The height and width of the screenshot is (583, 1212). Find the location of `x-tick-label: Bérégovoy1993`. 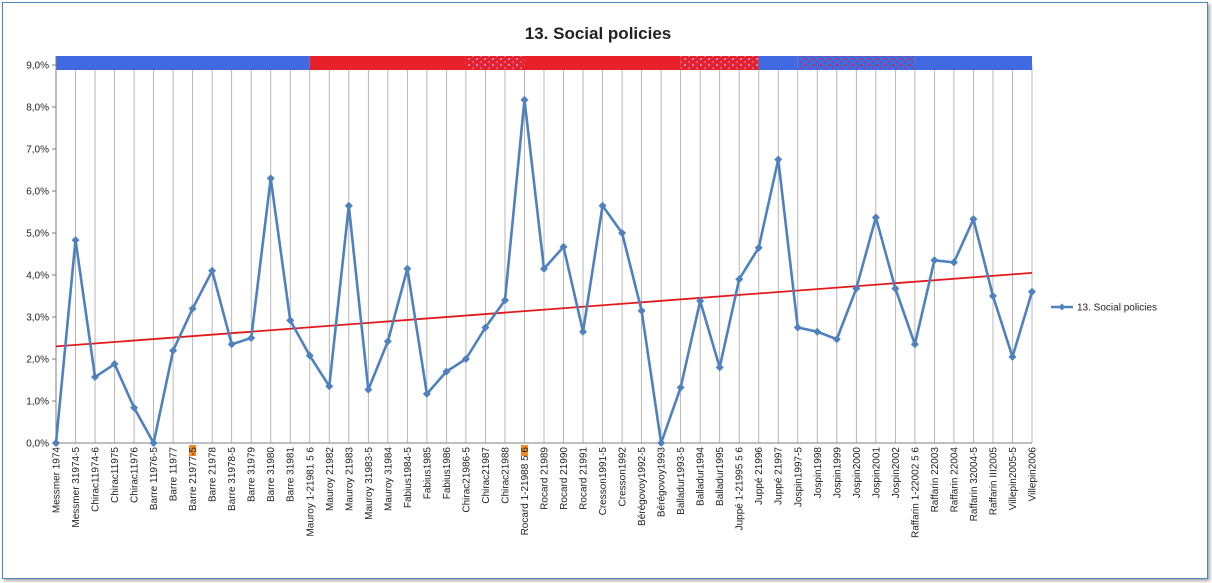

x-tick-label: Bérégovoy1993 is located at coordinates (662, 482).